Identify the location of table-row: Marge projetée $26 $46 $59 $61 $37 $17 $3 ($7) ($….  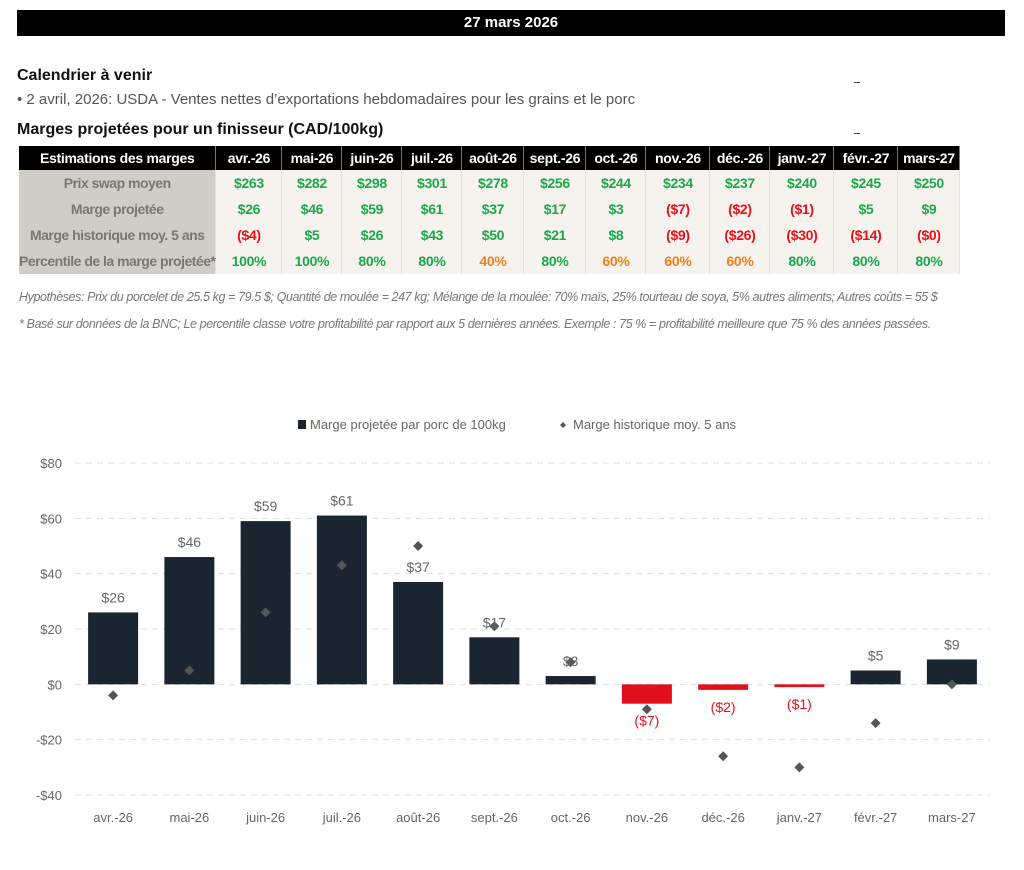
(490, 209).